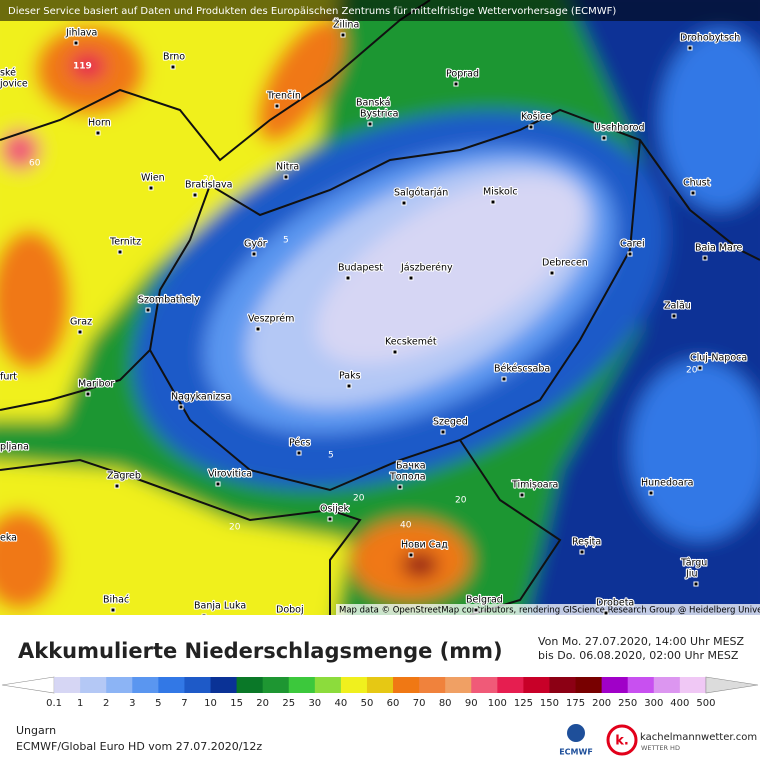 The image size is (760, 760). I want to click on place-label: Carei, so click(632, 244).